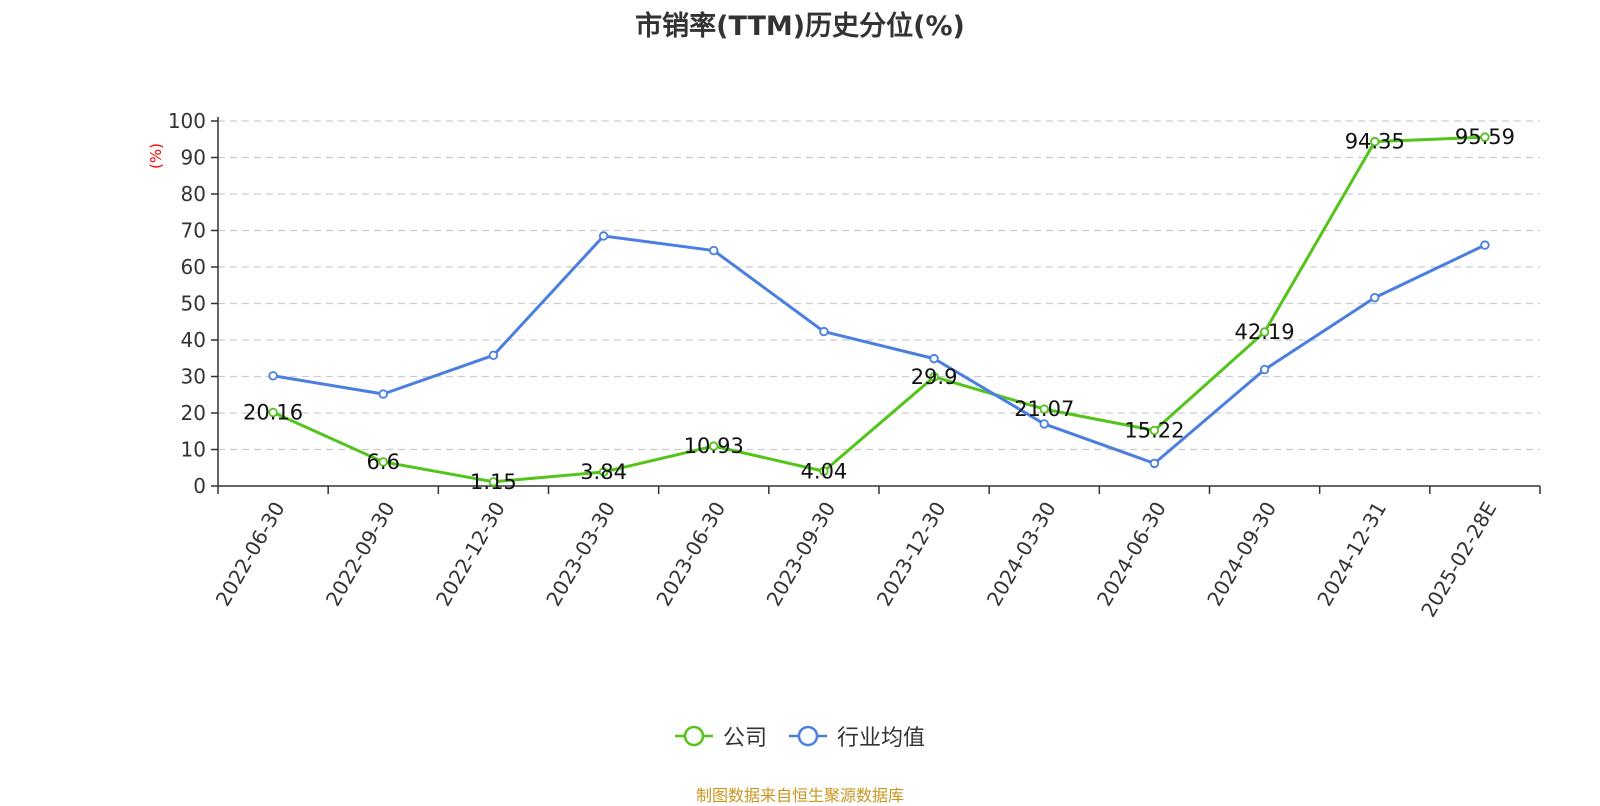 This screenshot has height=806, width=1600. Describe the element at coordinates (881, 738) in the screenshot. I see `legend-label-industry: 行业均值` at that location.